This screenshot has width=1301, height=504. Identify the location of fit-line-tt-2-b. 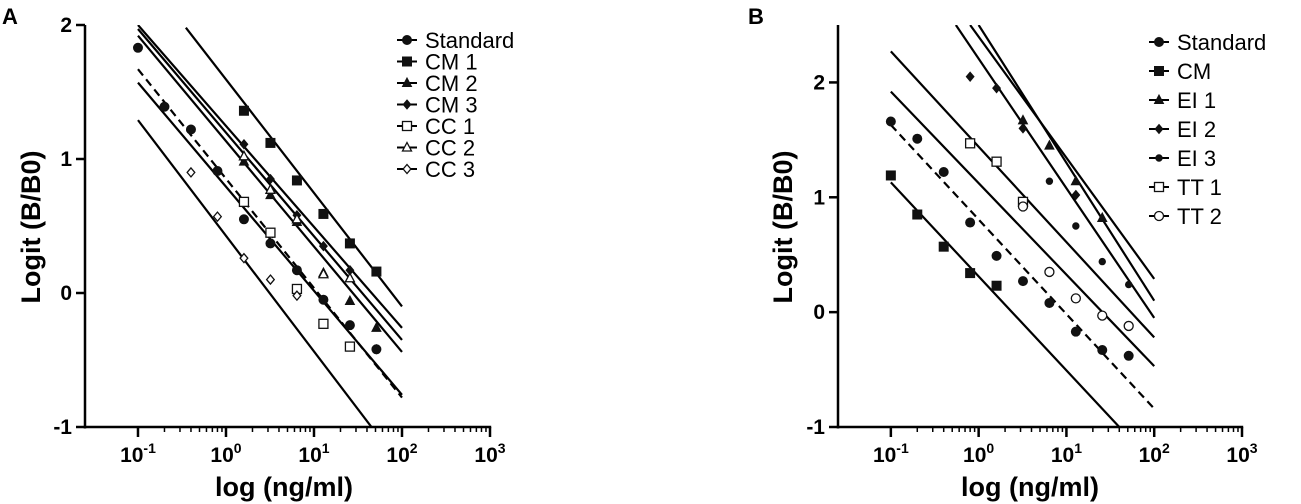
(1023, 194).